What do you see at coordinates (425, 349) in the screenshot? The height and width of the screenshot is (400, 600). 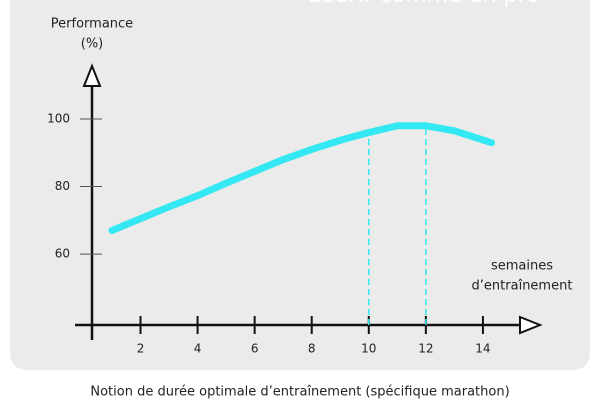 I see `x-tick-label: 12` at bounding box center [425, 349].